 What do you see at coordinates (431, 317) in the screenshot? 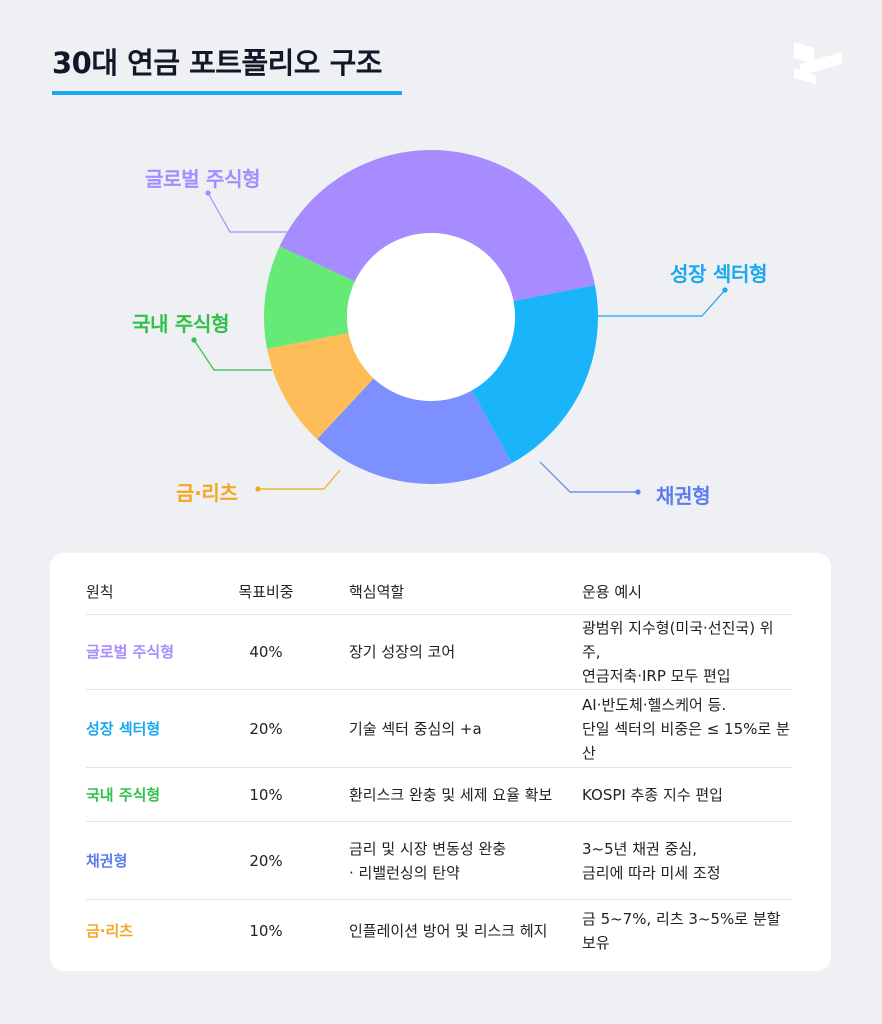
I see `donut-hole` at bounding box center [431, 317].